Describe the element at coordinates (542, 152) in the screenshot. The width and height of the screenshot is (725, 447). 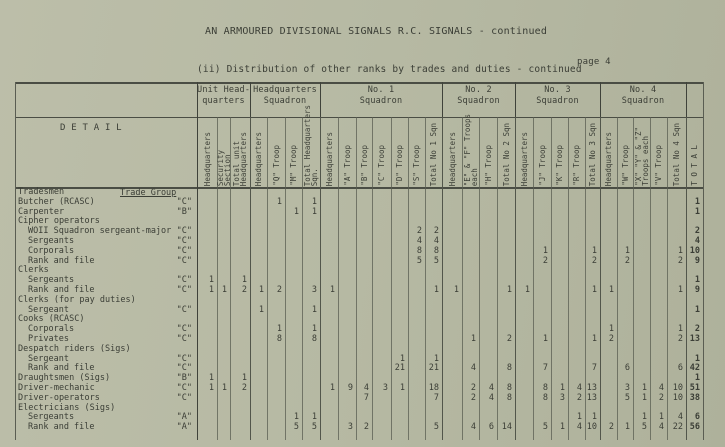
I see `column-header: "J" Troop` at that location.